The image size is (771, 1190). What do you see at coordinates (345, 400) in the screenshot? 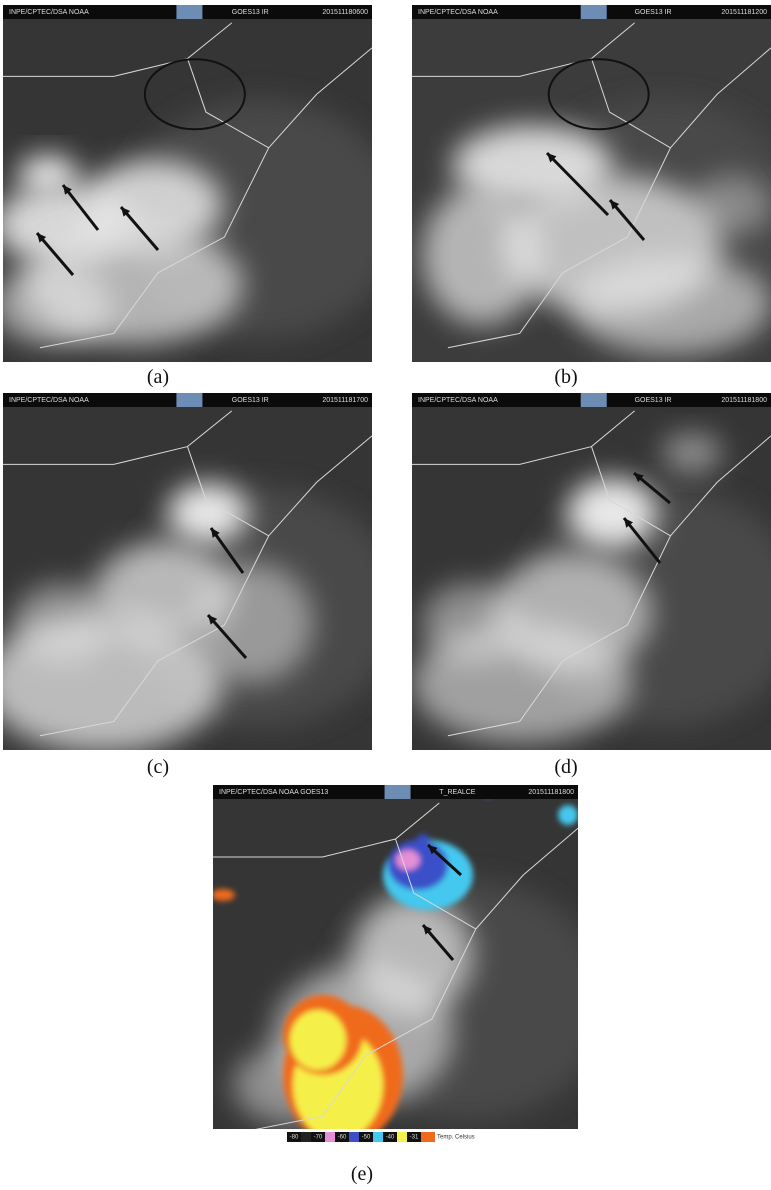
I see `header-right: 201511181700` at bounding box center [345, 400].